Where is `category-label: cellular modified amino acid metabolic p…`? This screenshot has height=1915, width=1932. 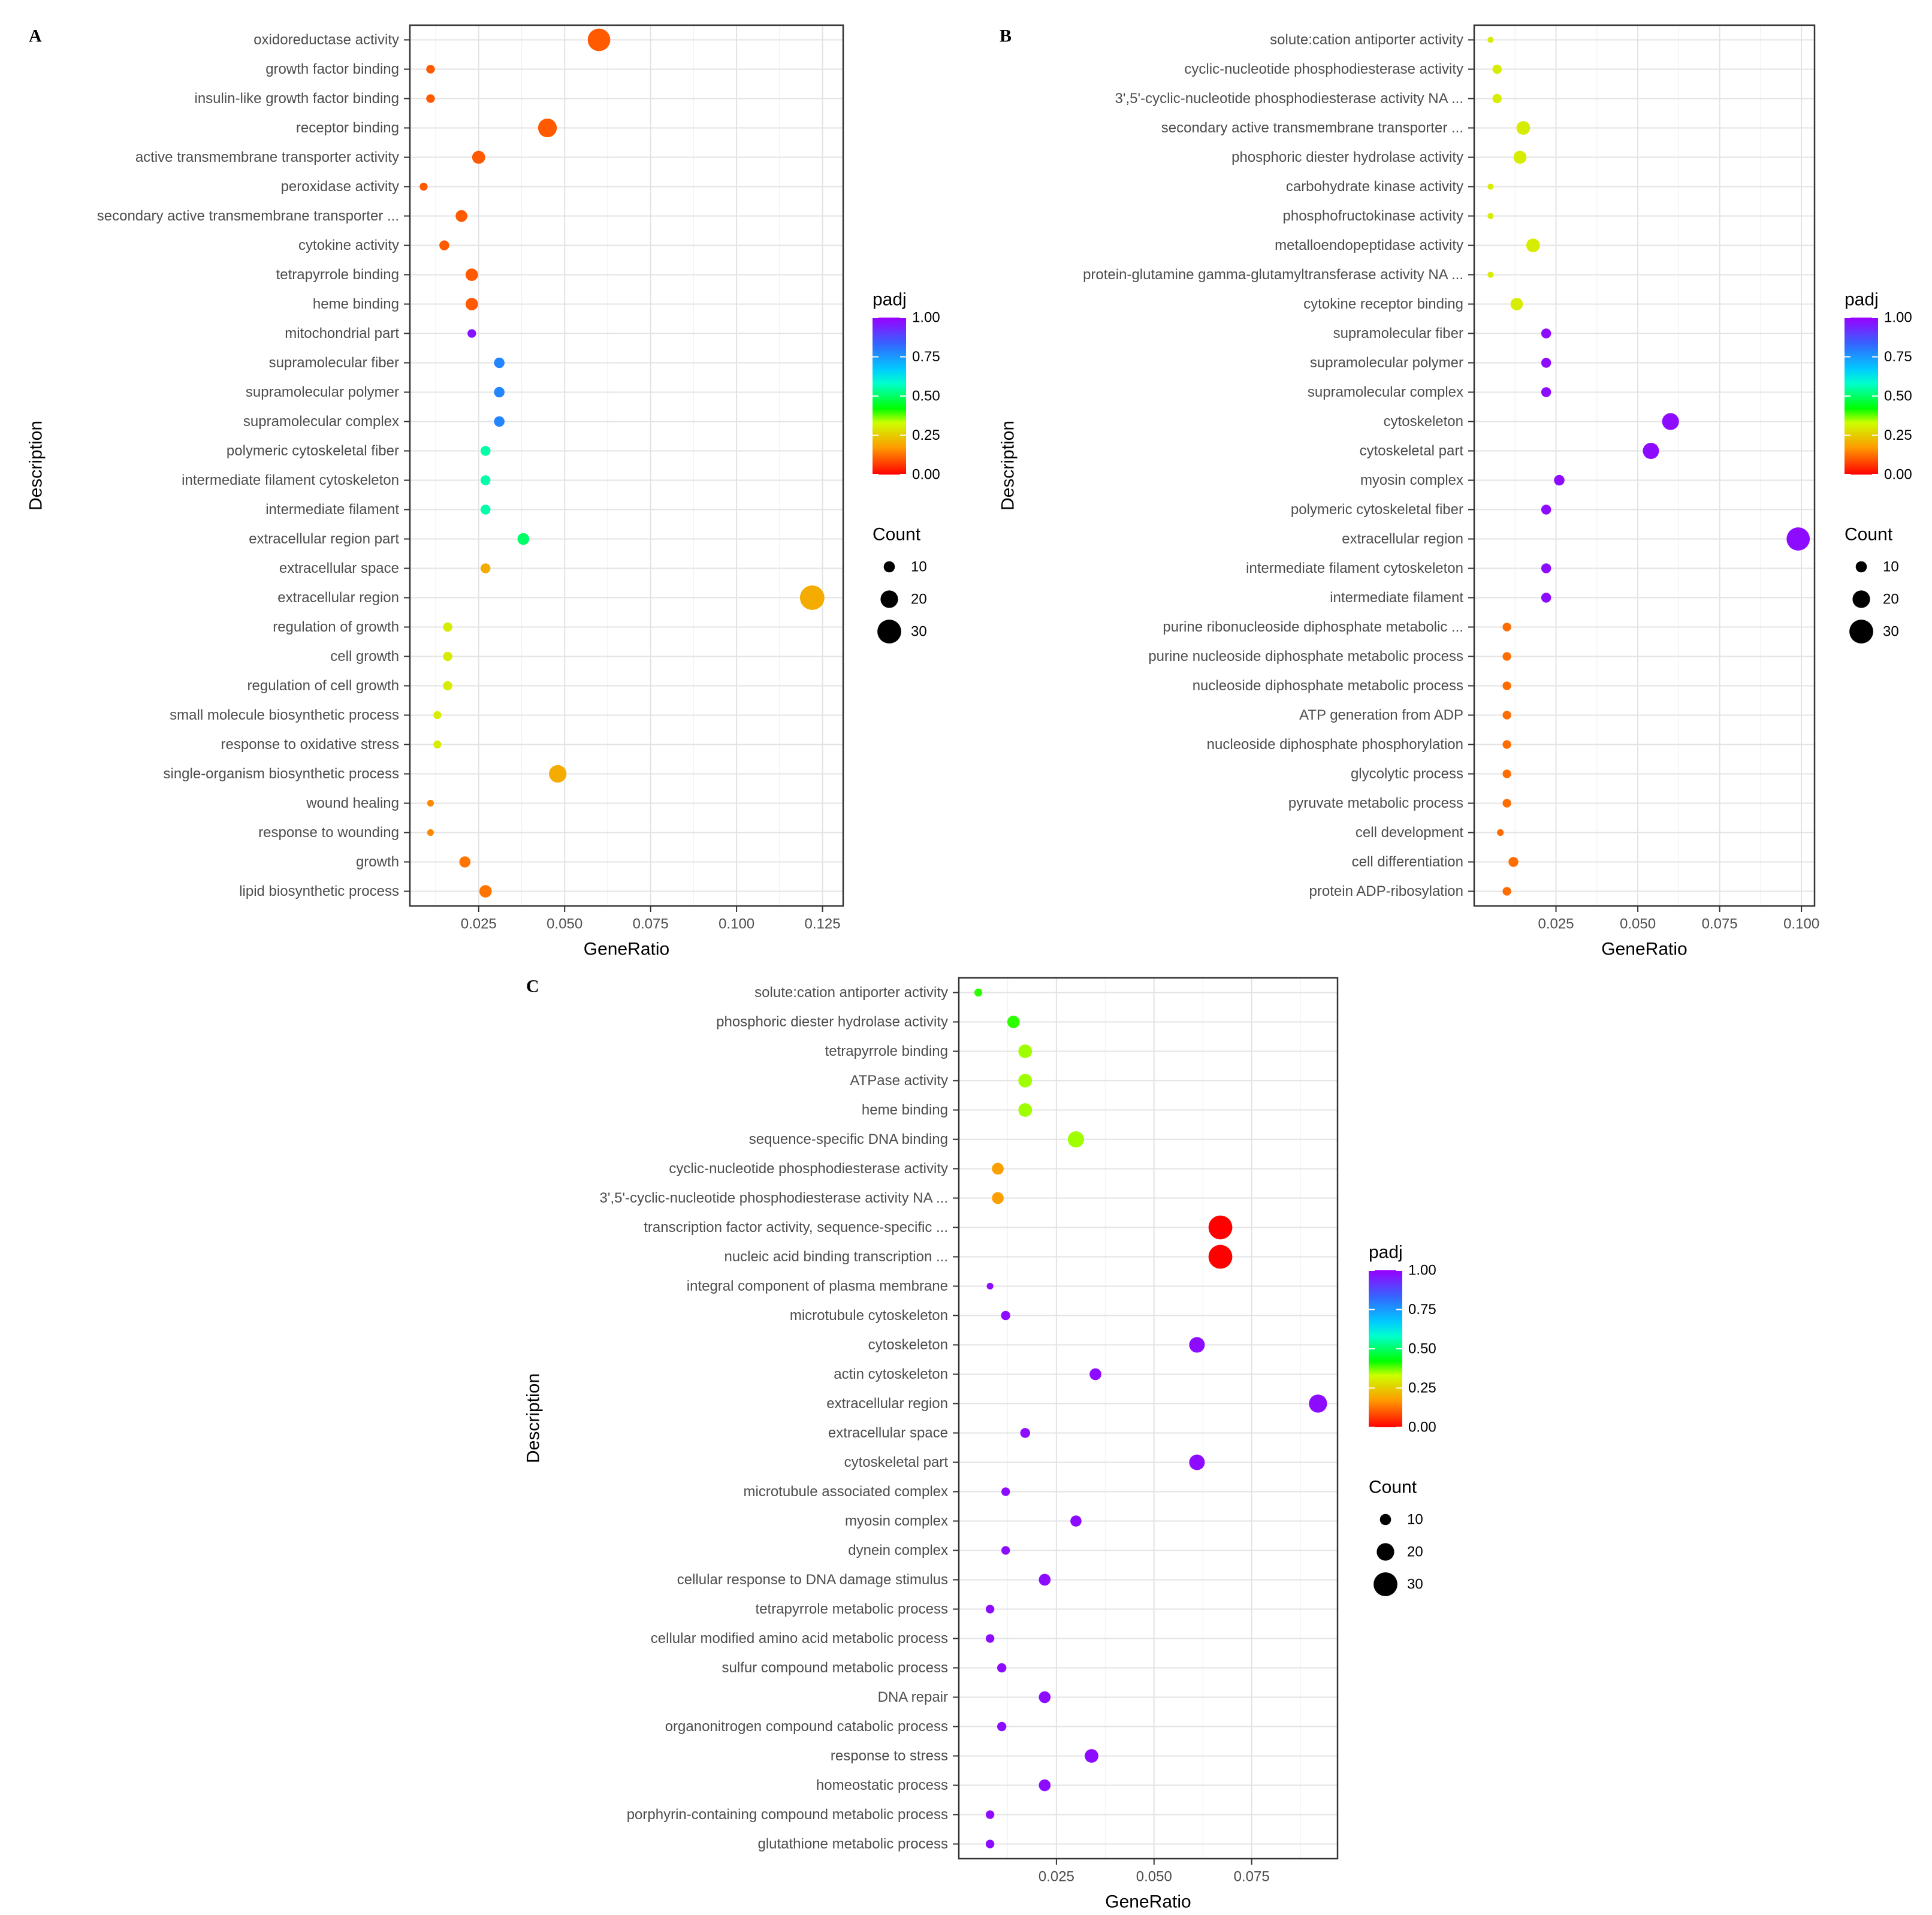
category-label: cellular modified amino acid metabolic p… is located at coordinates (799, 1639).